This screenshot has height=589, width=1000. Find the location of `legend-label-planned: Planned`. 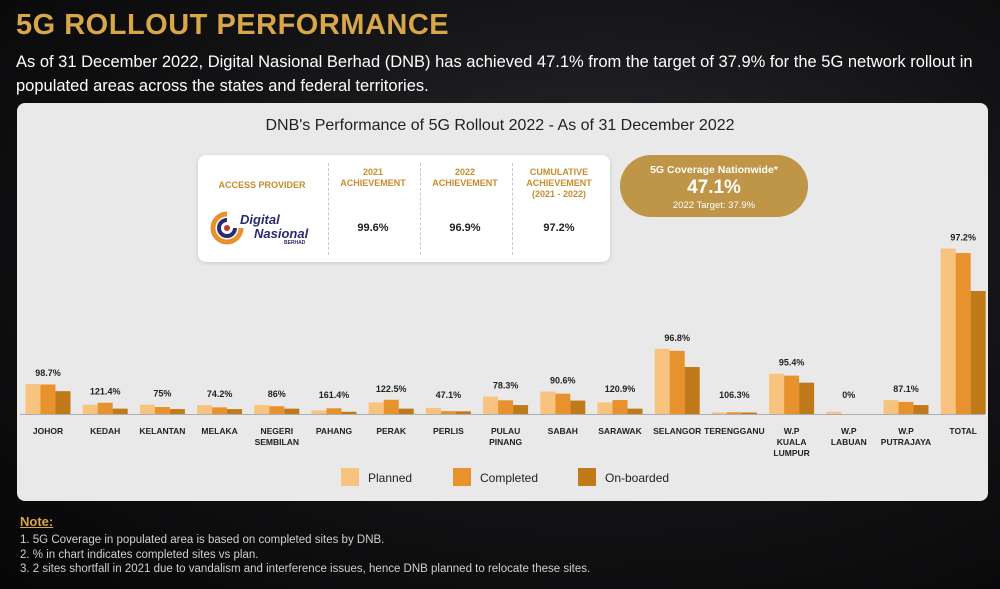

legend-label-planned: Planned is located at coordinates (390, 478).